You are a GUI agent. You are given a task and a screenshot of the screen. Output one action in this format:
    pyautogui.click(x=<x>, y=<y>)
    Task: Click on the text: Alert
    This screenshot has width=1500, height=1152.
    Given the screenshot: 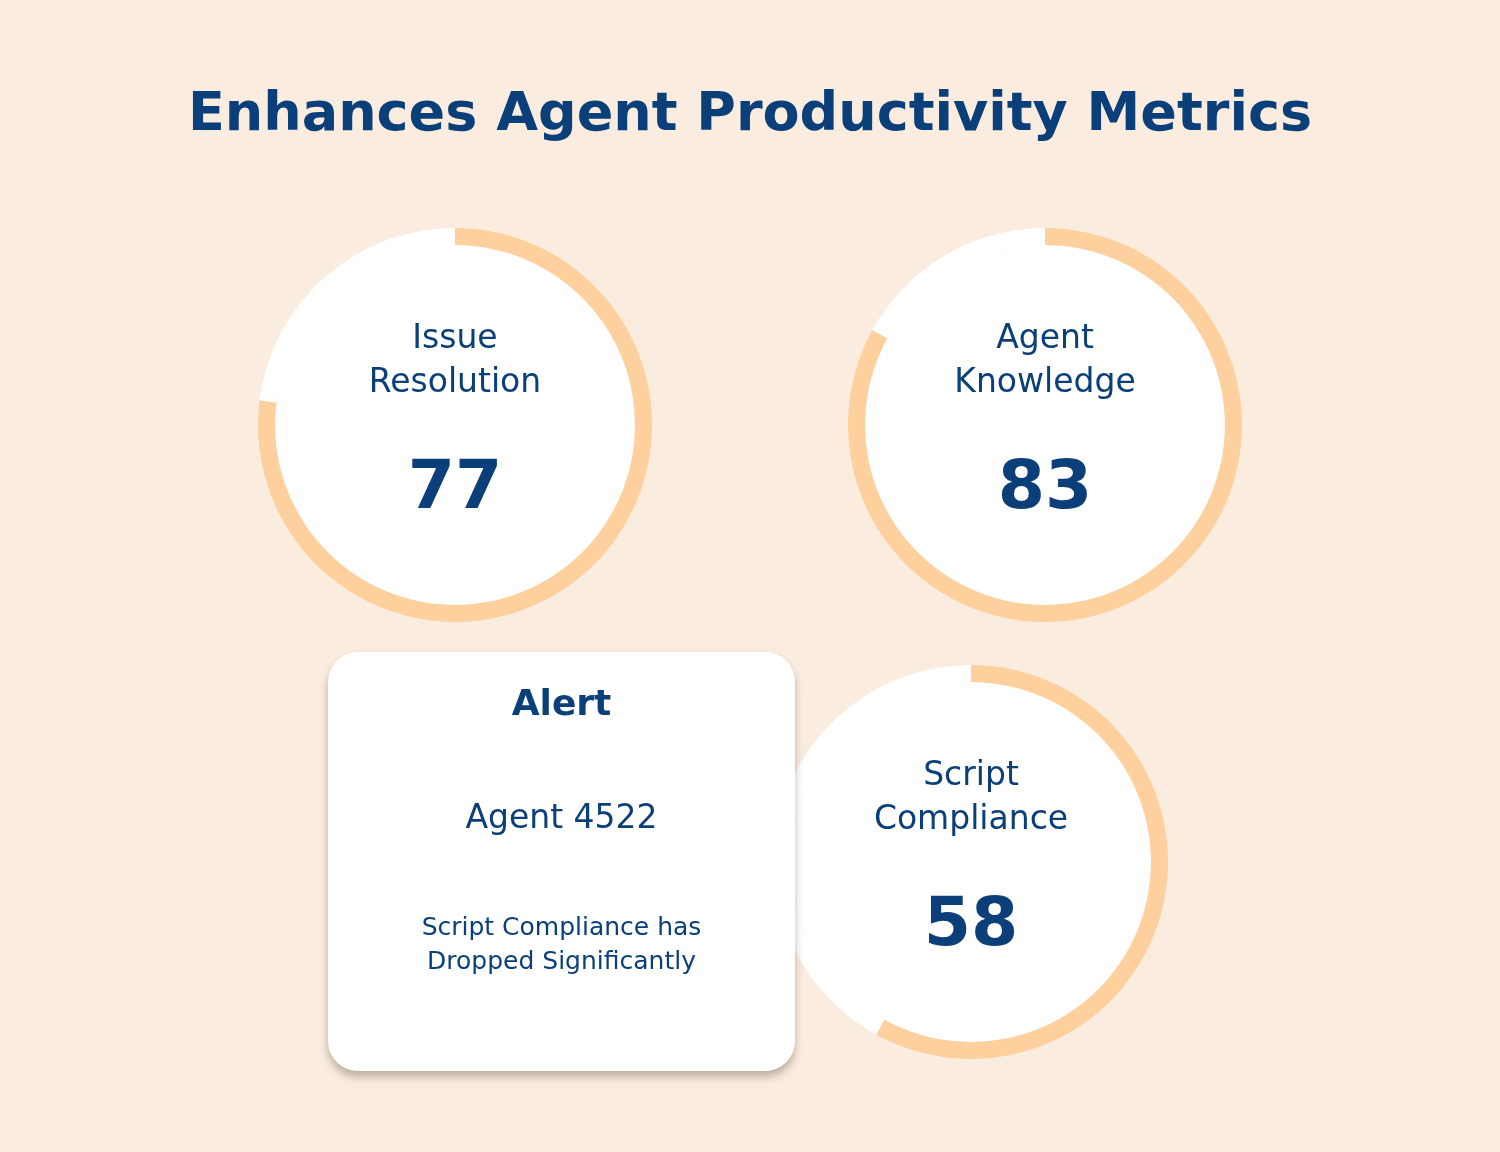 What is the action you would take?
    pyautogui.click(x=561, y=702)
    